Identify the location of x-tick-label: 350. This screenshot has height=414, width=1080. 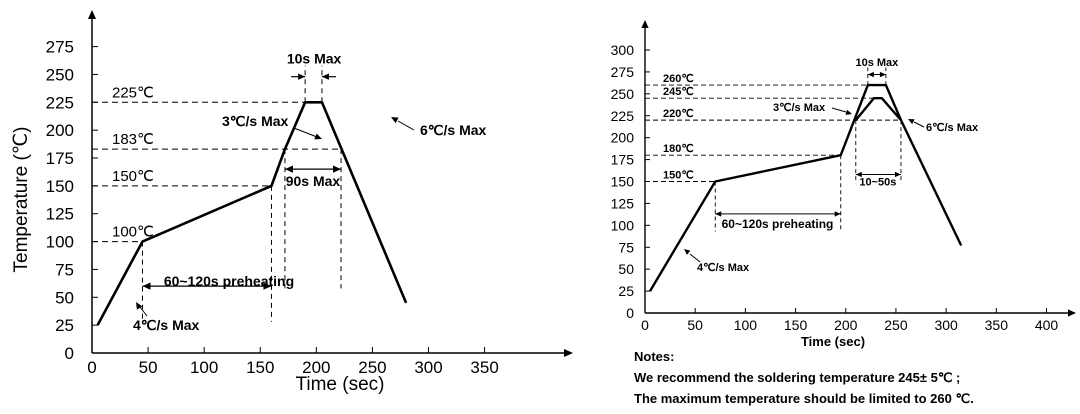
(484, 367).